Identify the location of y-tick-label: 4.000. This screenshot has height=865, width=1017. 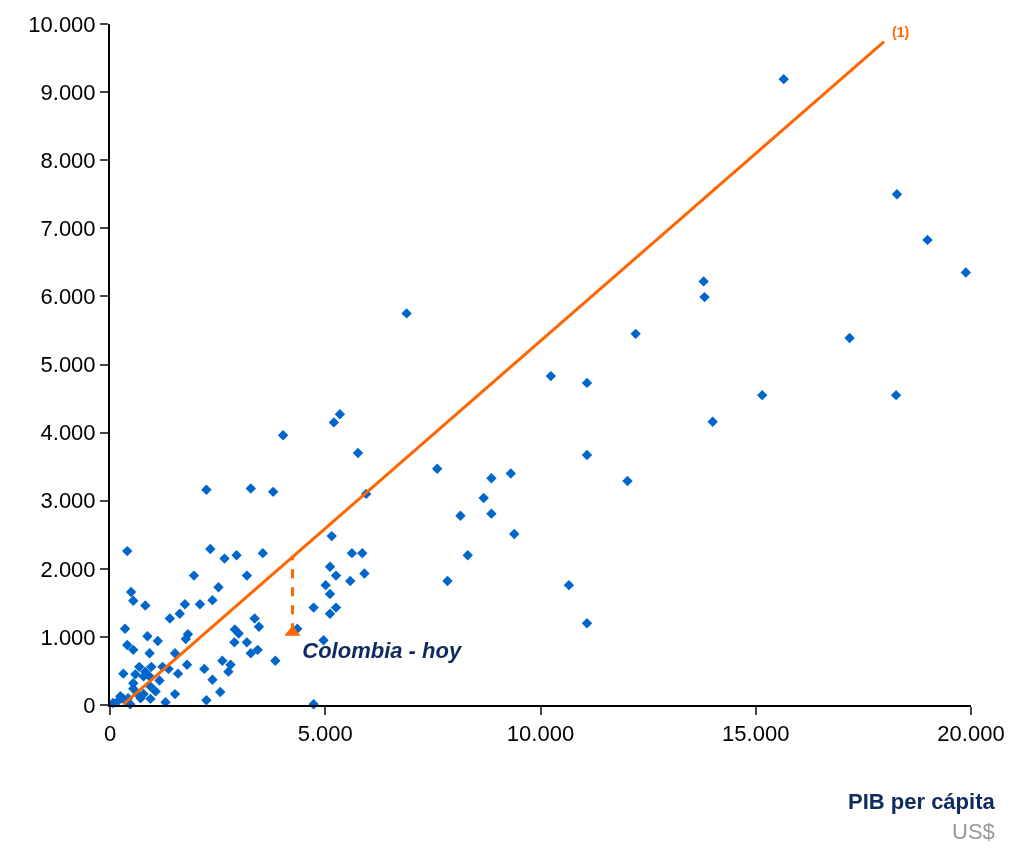
(68, 433).